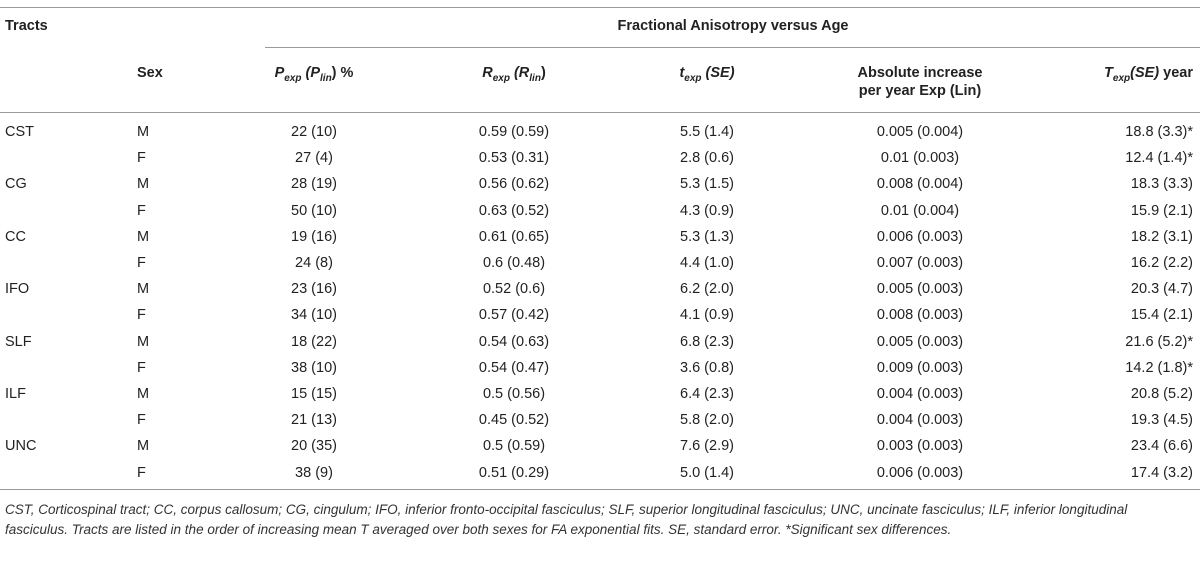  What do you see at coordinates (19, 132) in the screenshot?
I see `cell-tract: CST` at bounding box center [19, 132].